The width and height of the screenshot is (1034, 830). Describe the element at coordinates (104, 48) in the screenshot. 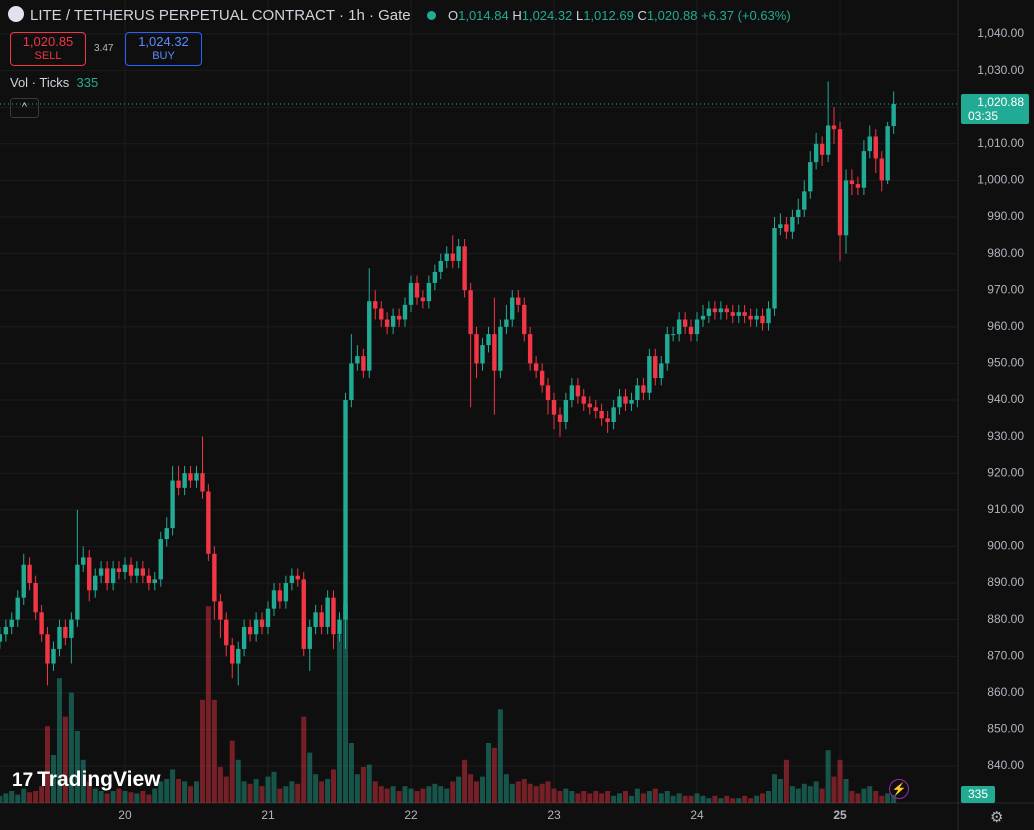

I see `spread: 3.47` at that location.